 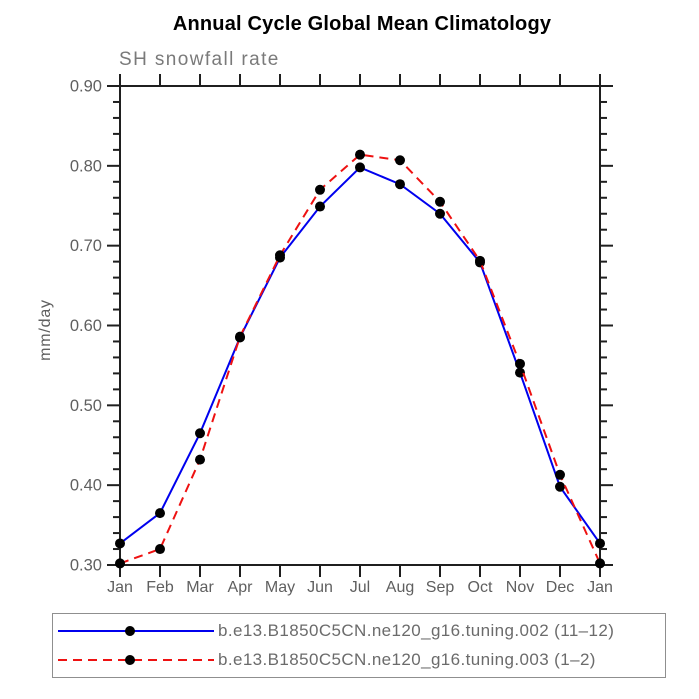 I want to click on x-tick-label: Feb, so click(x=160, y=587).